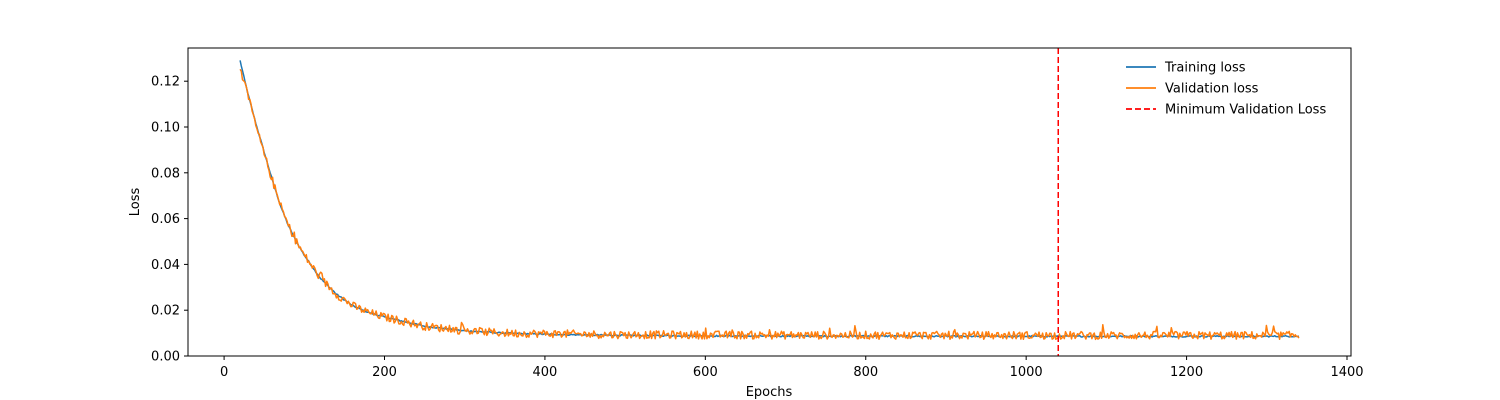  I want to click on x-tick-label: 600, so click(705, 372).